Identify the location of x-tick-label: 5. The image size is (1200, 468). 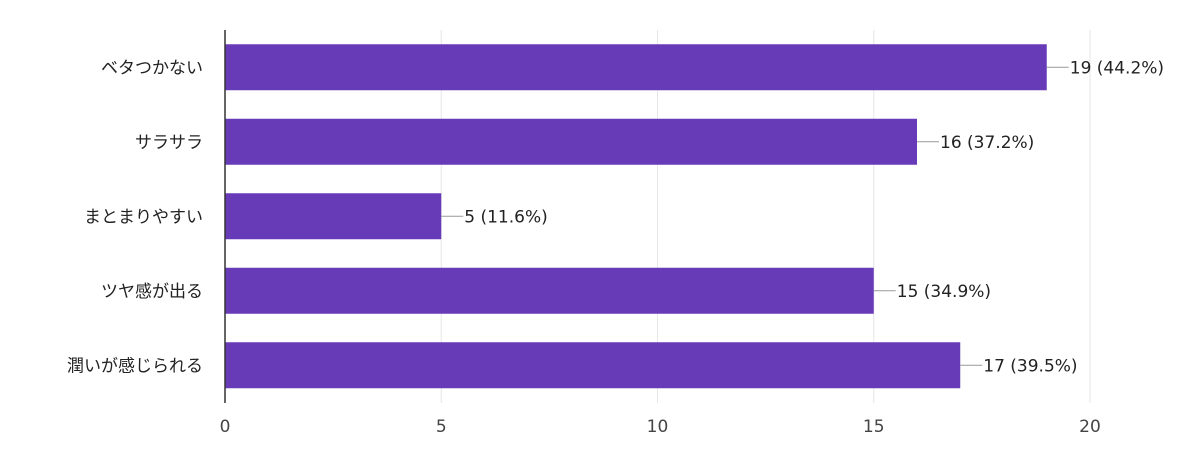
(441, 427).